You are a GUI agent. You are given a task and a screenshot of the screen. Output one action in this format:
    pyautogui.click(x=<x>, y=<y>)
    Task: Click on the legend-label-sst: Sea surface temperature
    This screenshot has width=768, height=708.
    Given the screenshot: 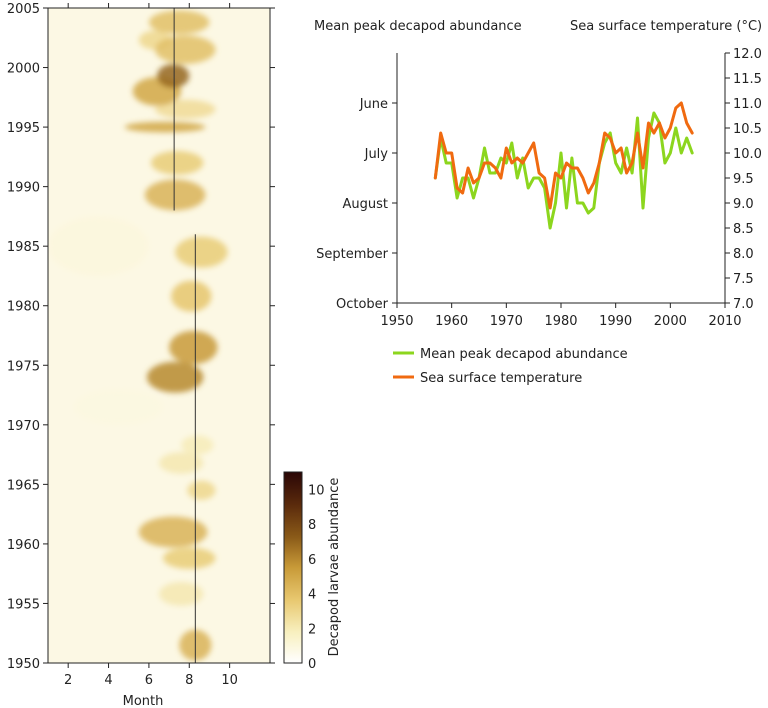 What is the action you would take?
    pyautogui.click(x=501, y=378)
    